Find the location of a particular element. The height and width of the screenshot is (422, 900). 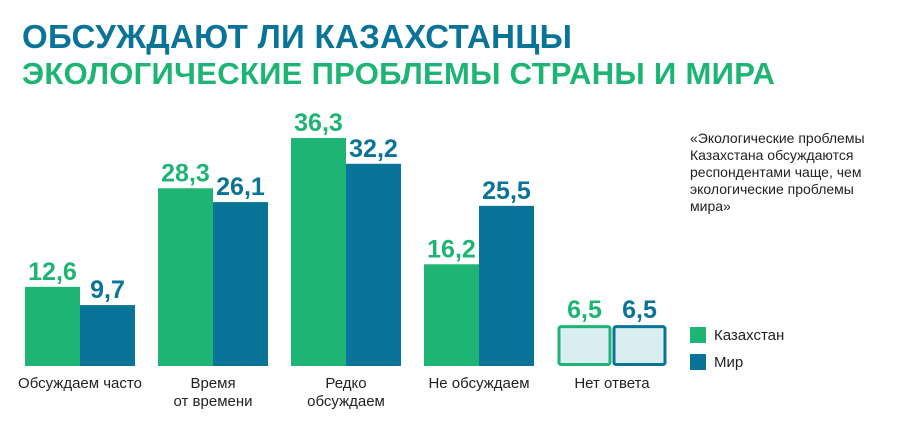

category-label-3: Не обсуждаем is located at coordinates (478, 383).